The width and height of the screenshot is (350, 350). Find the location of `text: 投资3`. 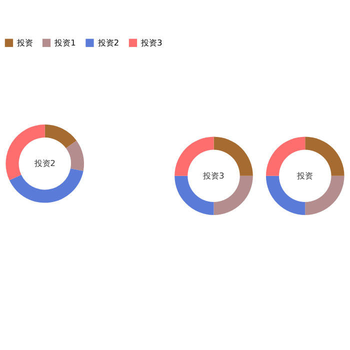

text: 投资3 is located at coordinates (213, 175).